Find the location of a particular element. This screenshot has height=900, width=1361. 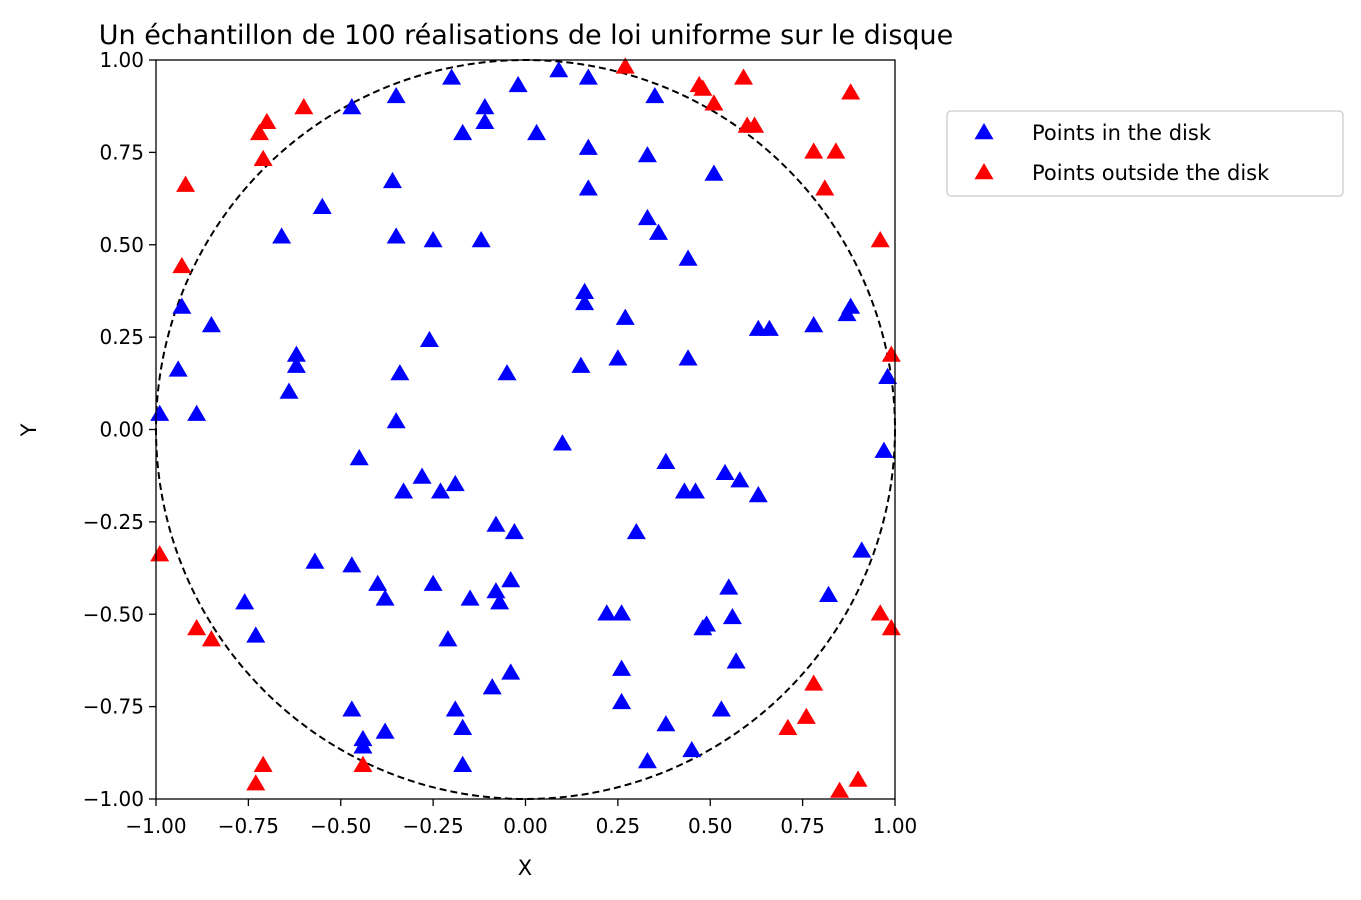

legend-box is located at coordinates (1145, 153).